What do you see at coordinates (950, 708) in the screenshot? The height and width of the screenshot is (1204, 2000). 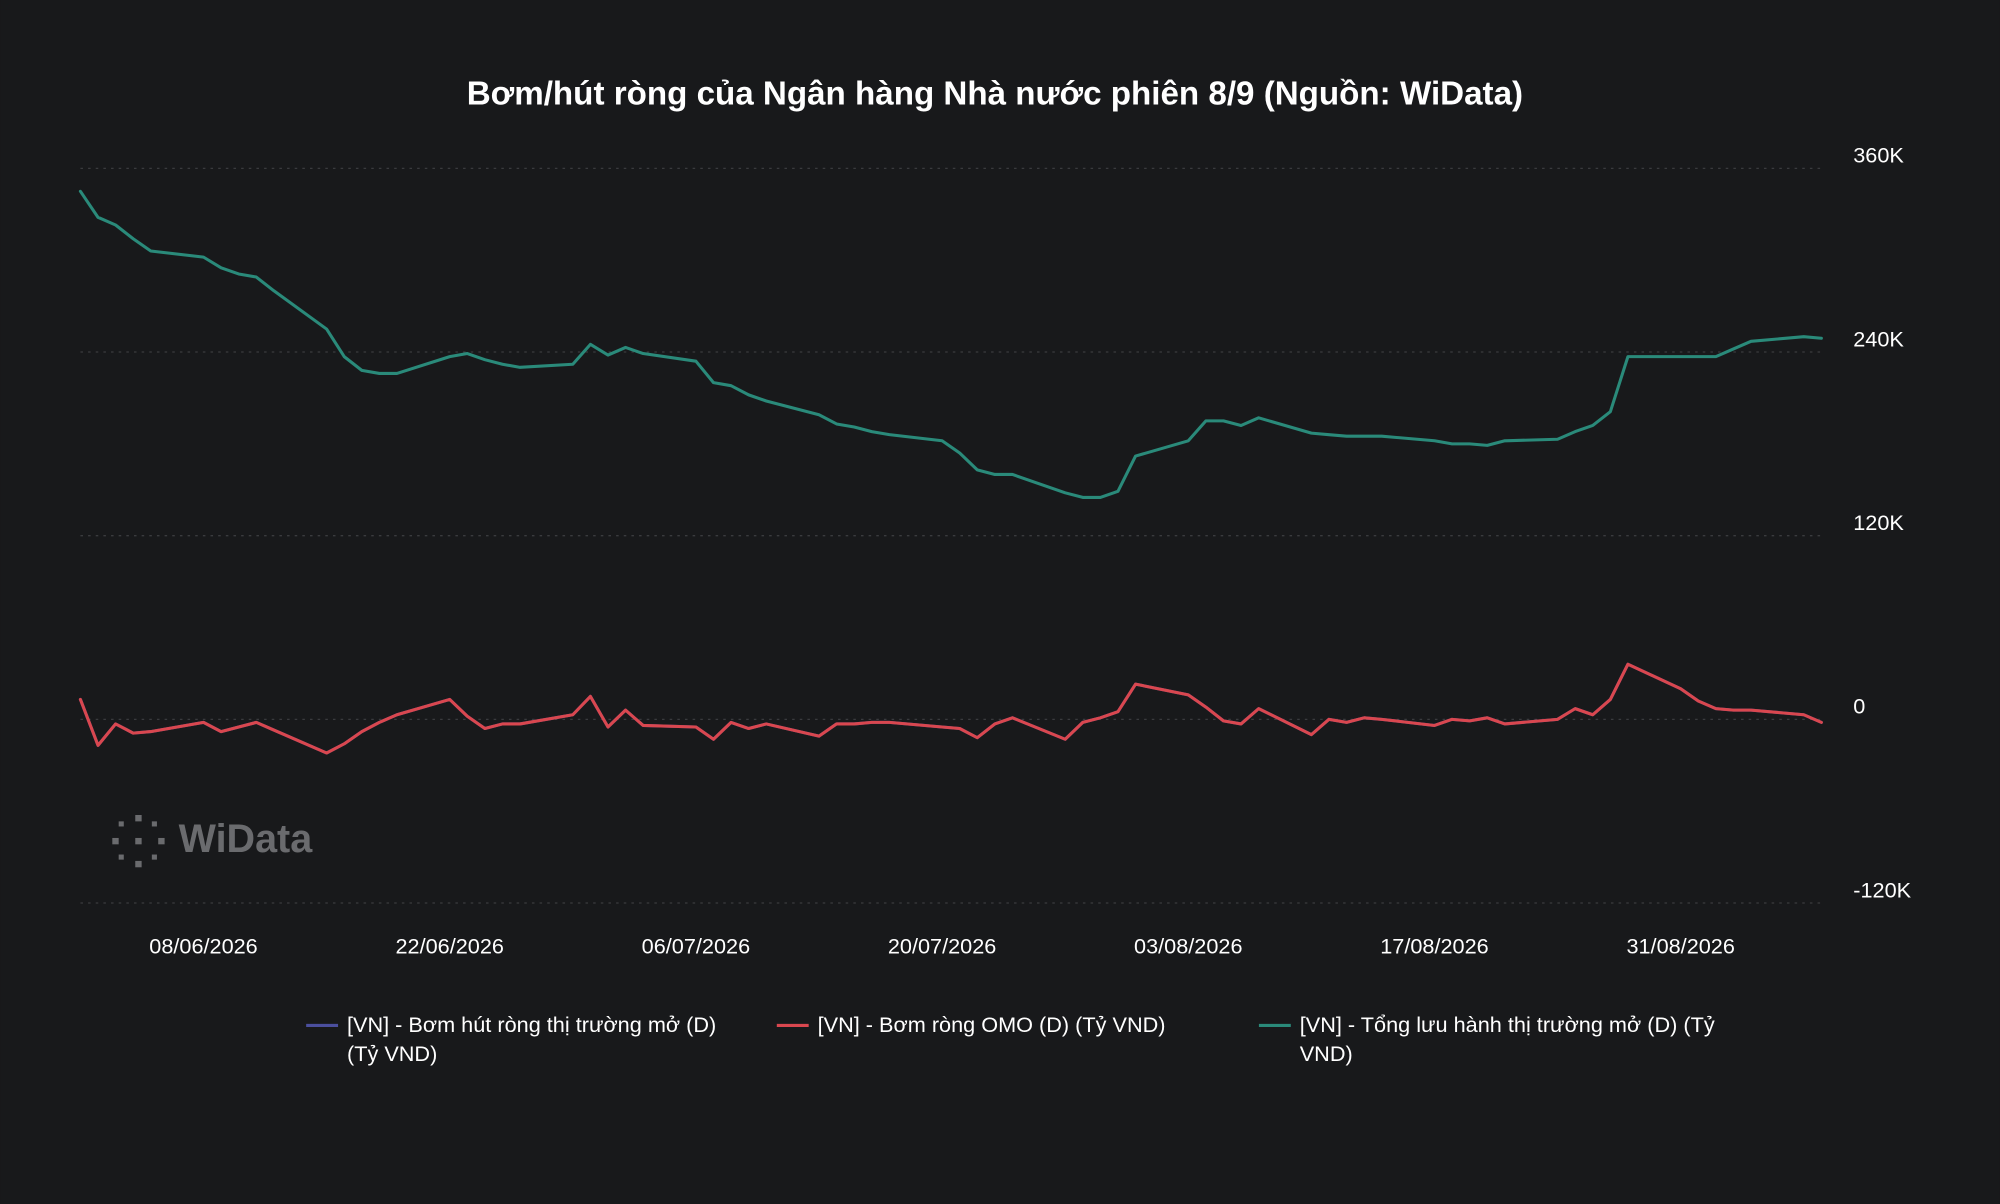 I see `series-line` at bounding box center [950, 708].